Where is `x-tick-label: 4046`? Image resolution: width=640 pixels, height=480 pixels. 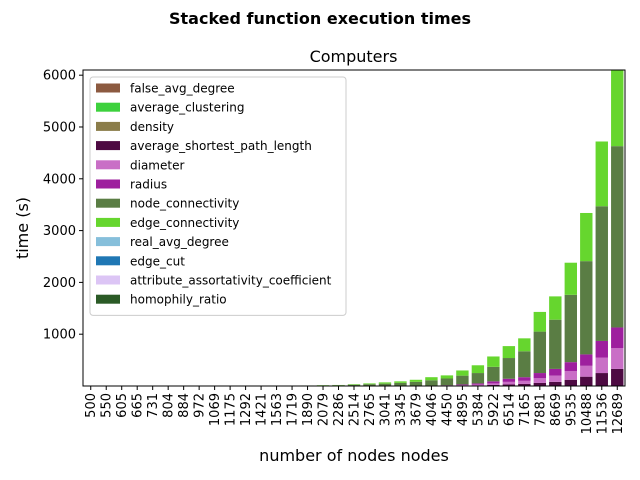 x-tick-label: 4046 is located at coordinates (432, 409).